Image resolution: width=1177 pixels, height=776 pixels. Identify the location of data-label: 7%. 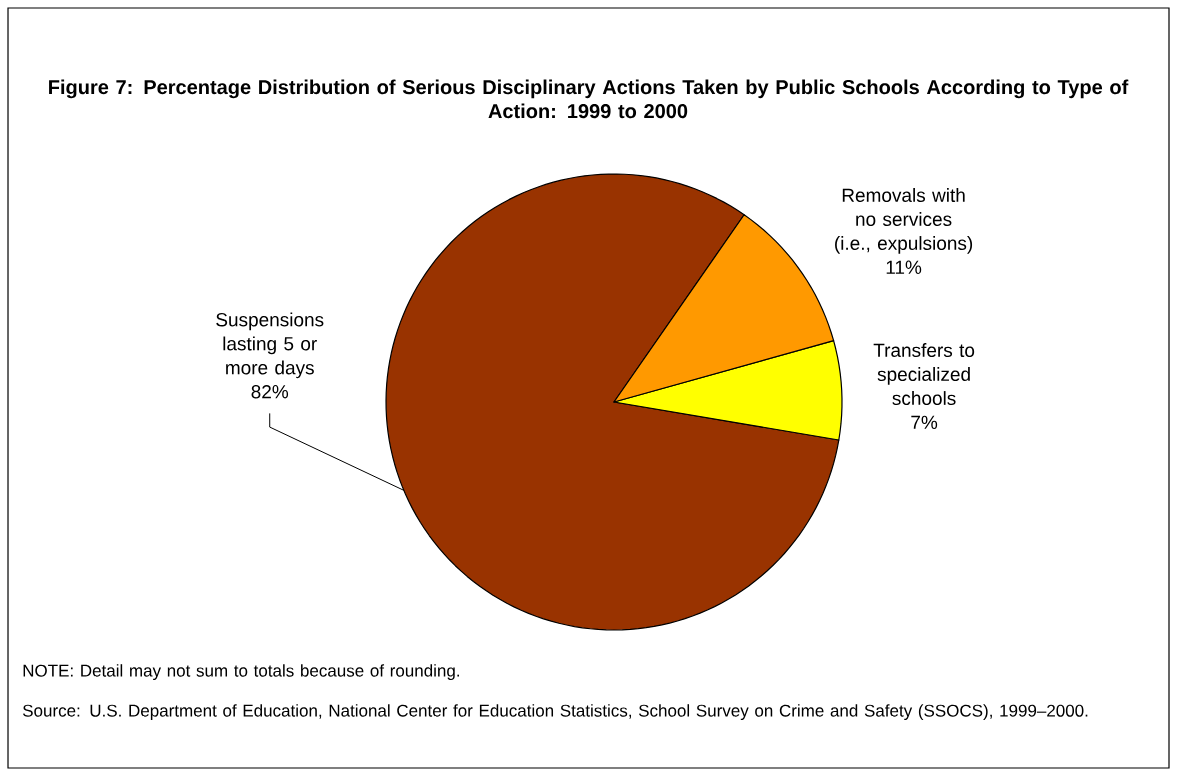
(924, 422).